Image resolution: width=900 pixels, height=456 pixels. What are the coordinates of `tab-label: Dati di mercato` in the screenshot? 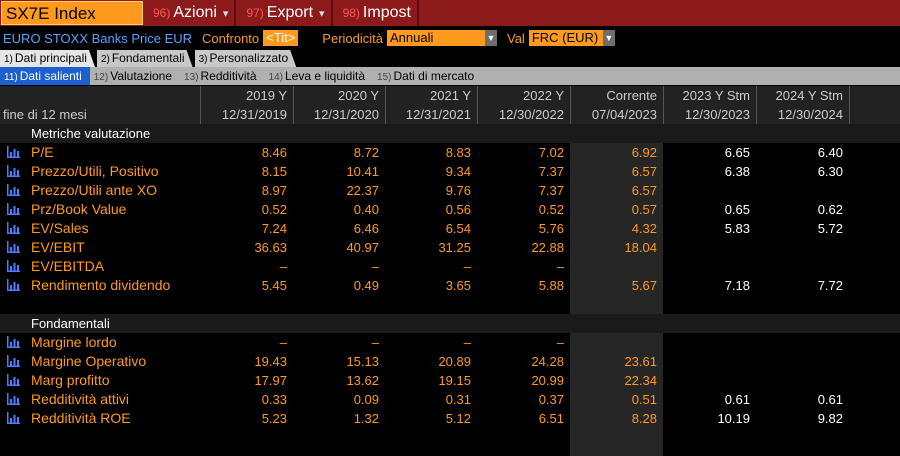 It's located at (434, 76).